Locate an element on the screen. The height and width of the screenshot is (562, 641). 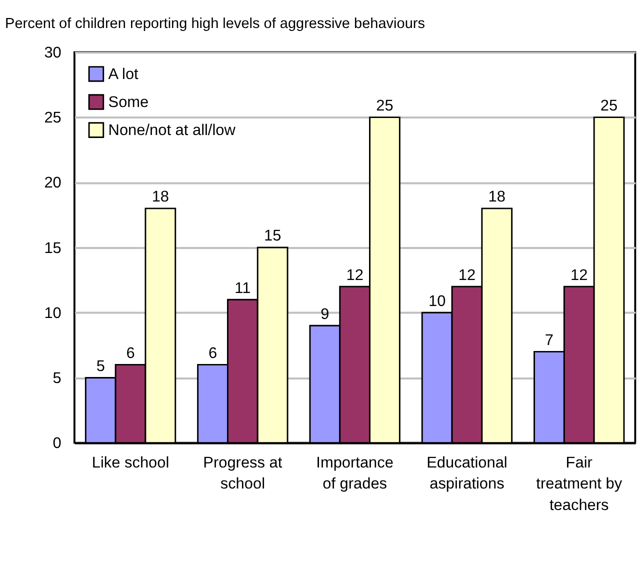
data-label: 5 is located at coordinates (100, 366).